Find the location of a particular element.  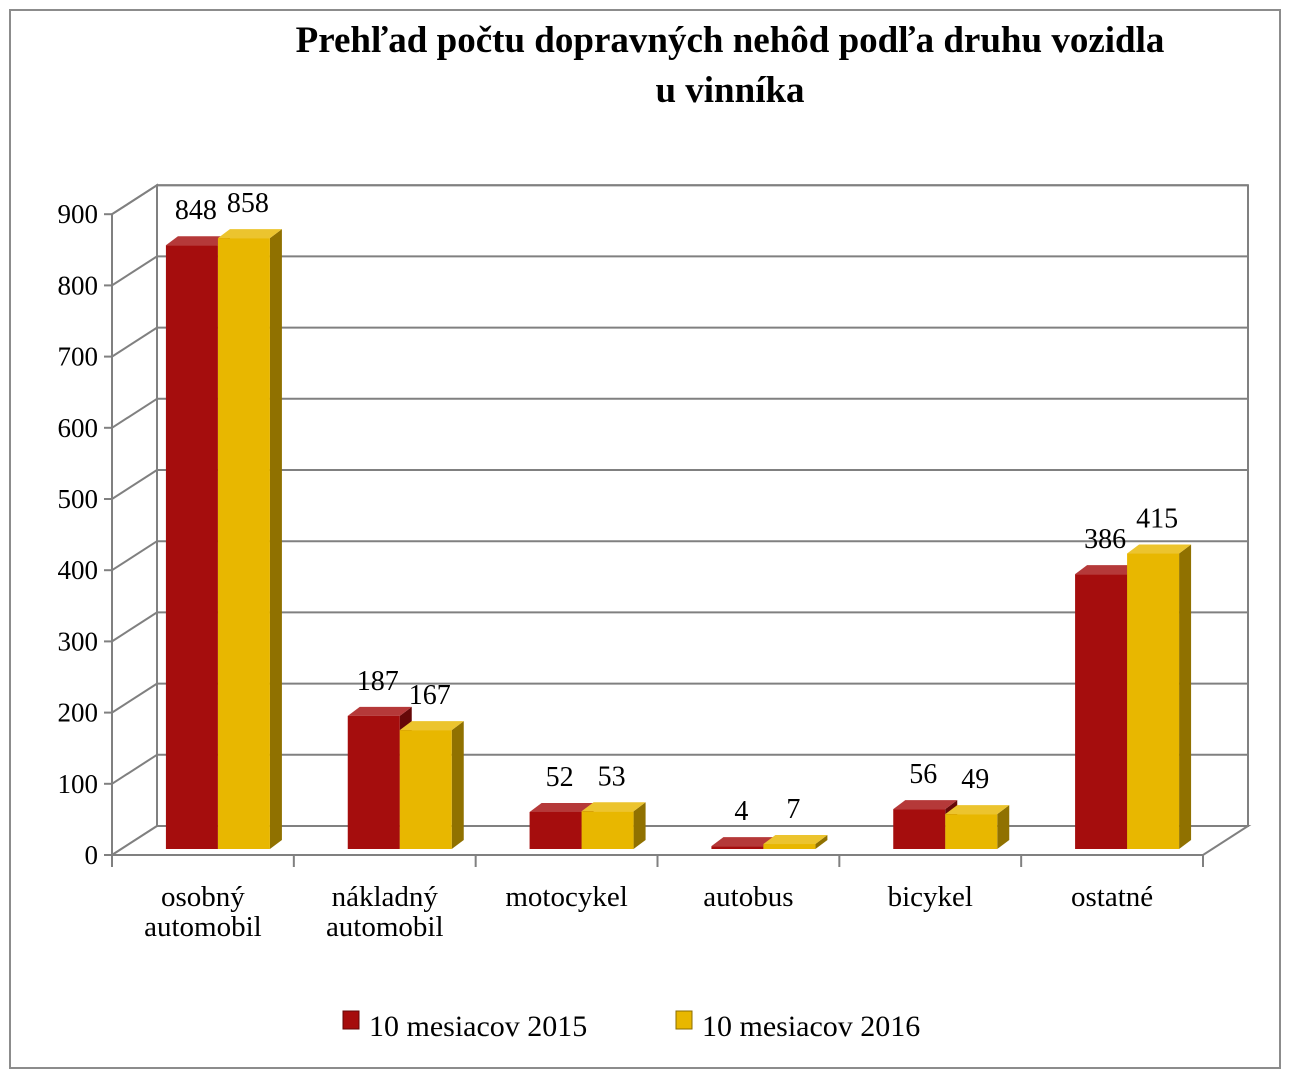

y-tick-label: 300 is located at coordinates (78, 641).